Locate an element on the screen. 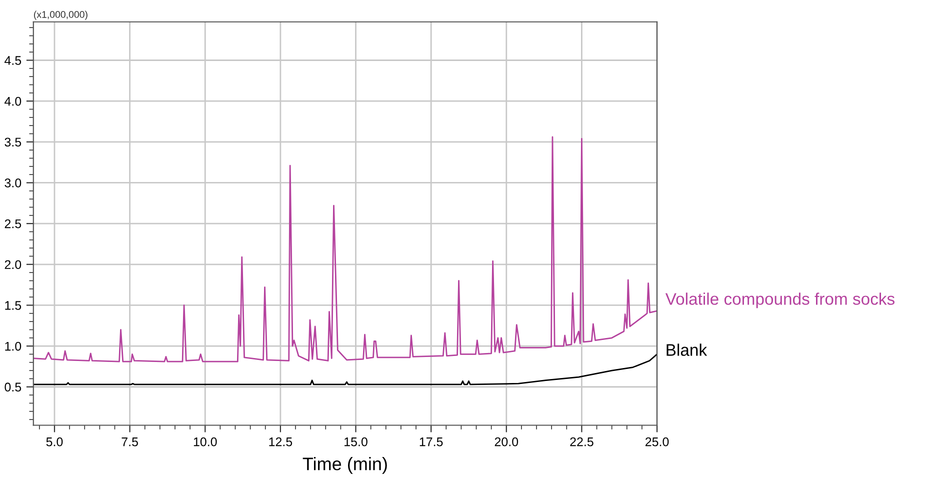 This screenshot has height=486, width=928. series-label: Volatile compounds from socks is located at coordinates (779, 300).